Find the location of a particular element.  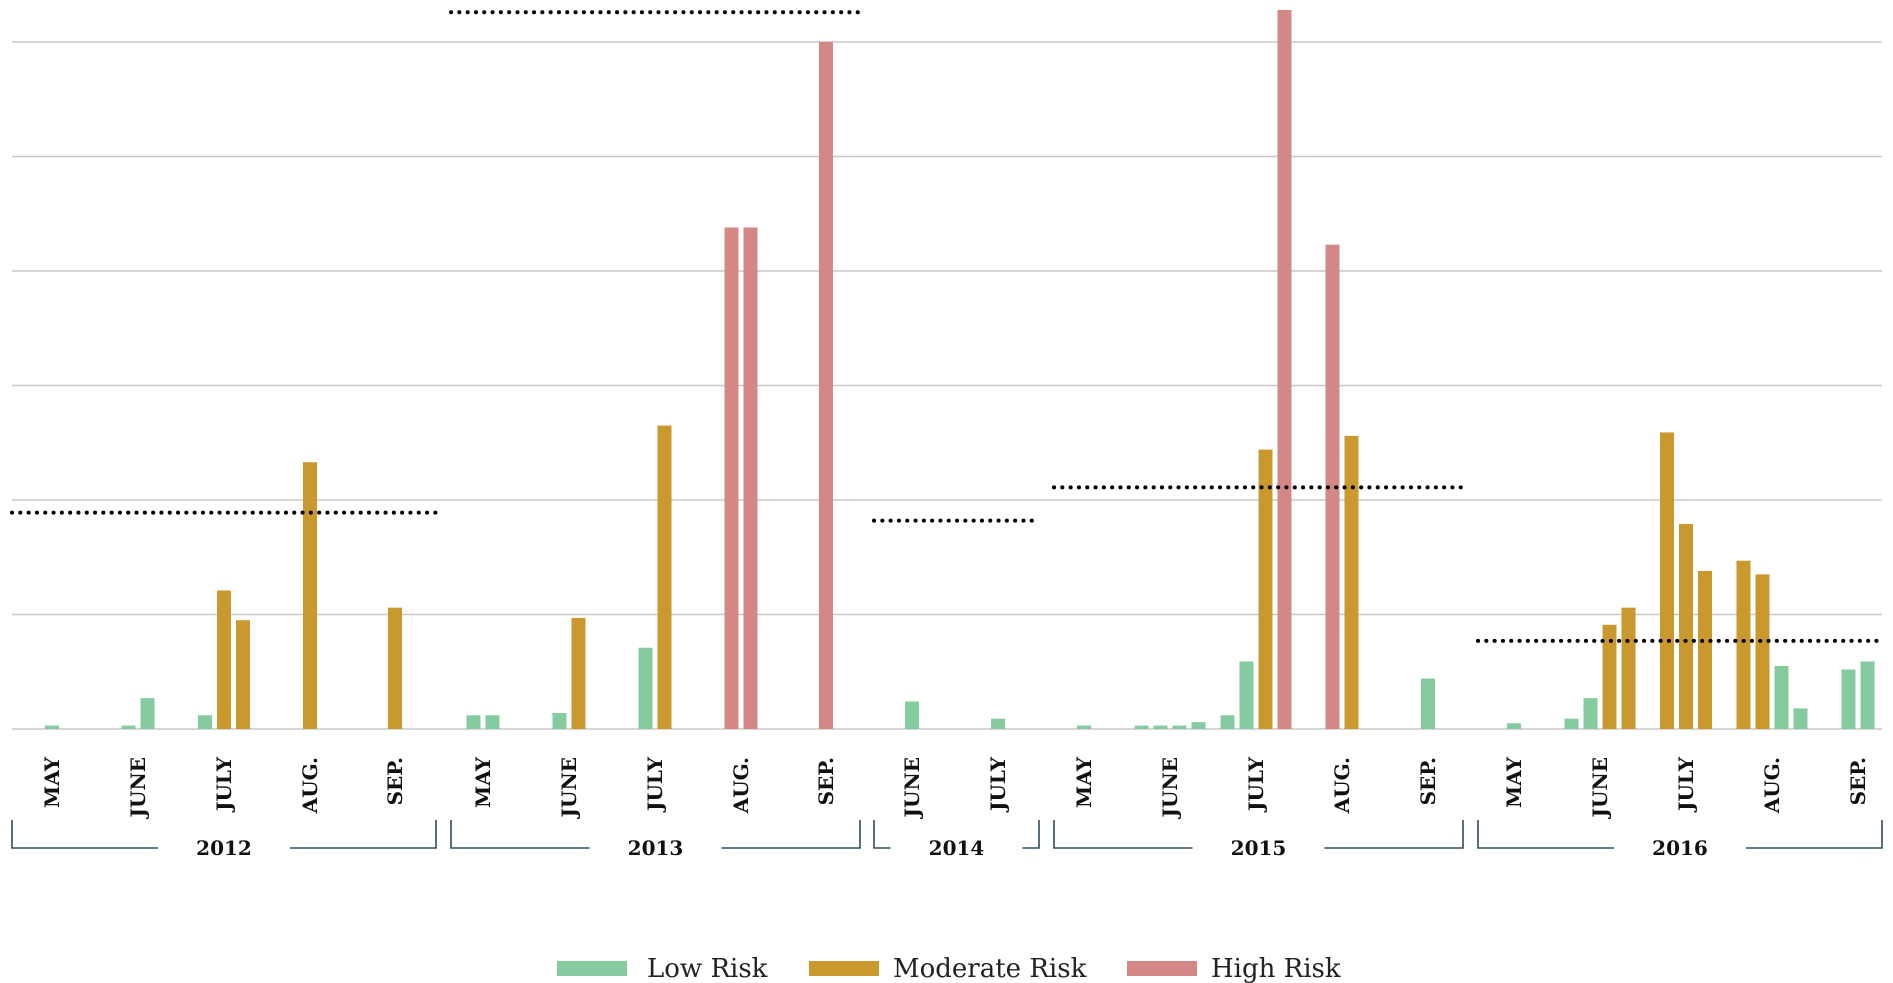

legend-label: Low Risk is located at coordinates (707, 968).